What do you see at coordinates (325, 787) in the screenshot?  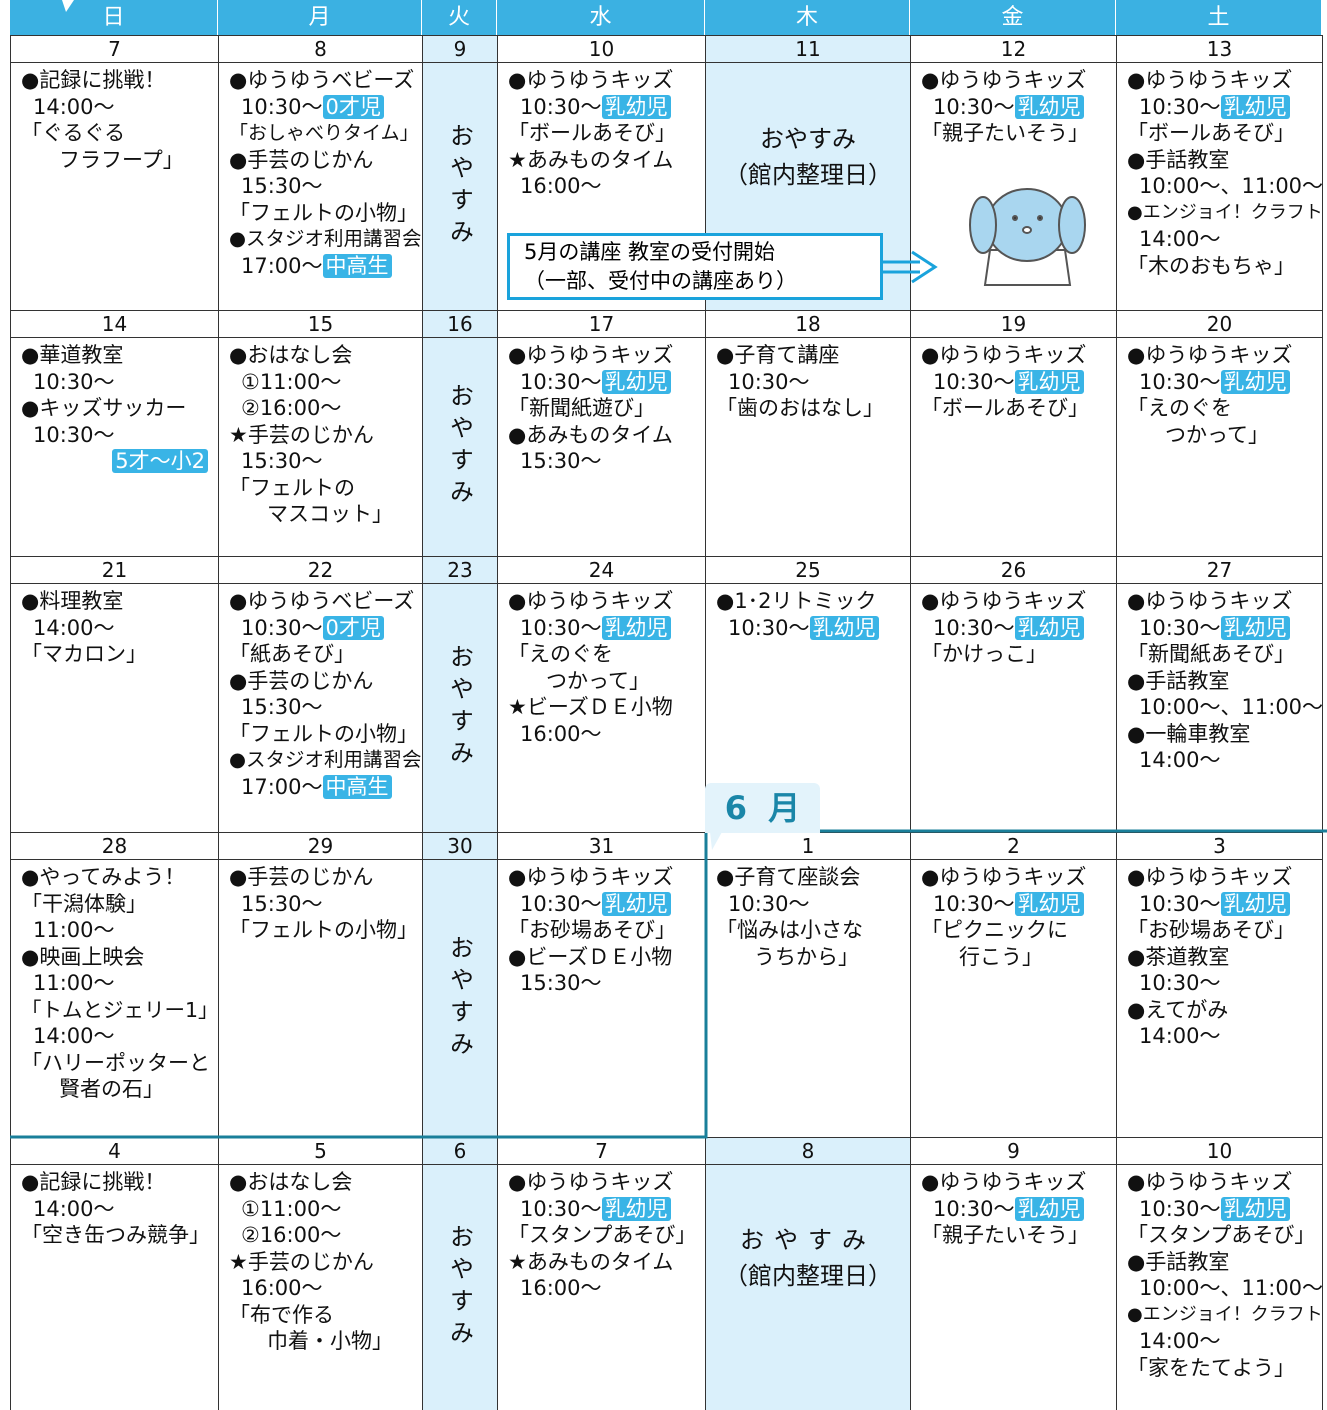 I see `event-line: 17:00～ 中高生` at bounding box center [325, 787].